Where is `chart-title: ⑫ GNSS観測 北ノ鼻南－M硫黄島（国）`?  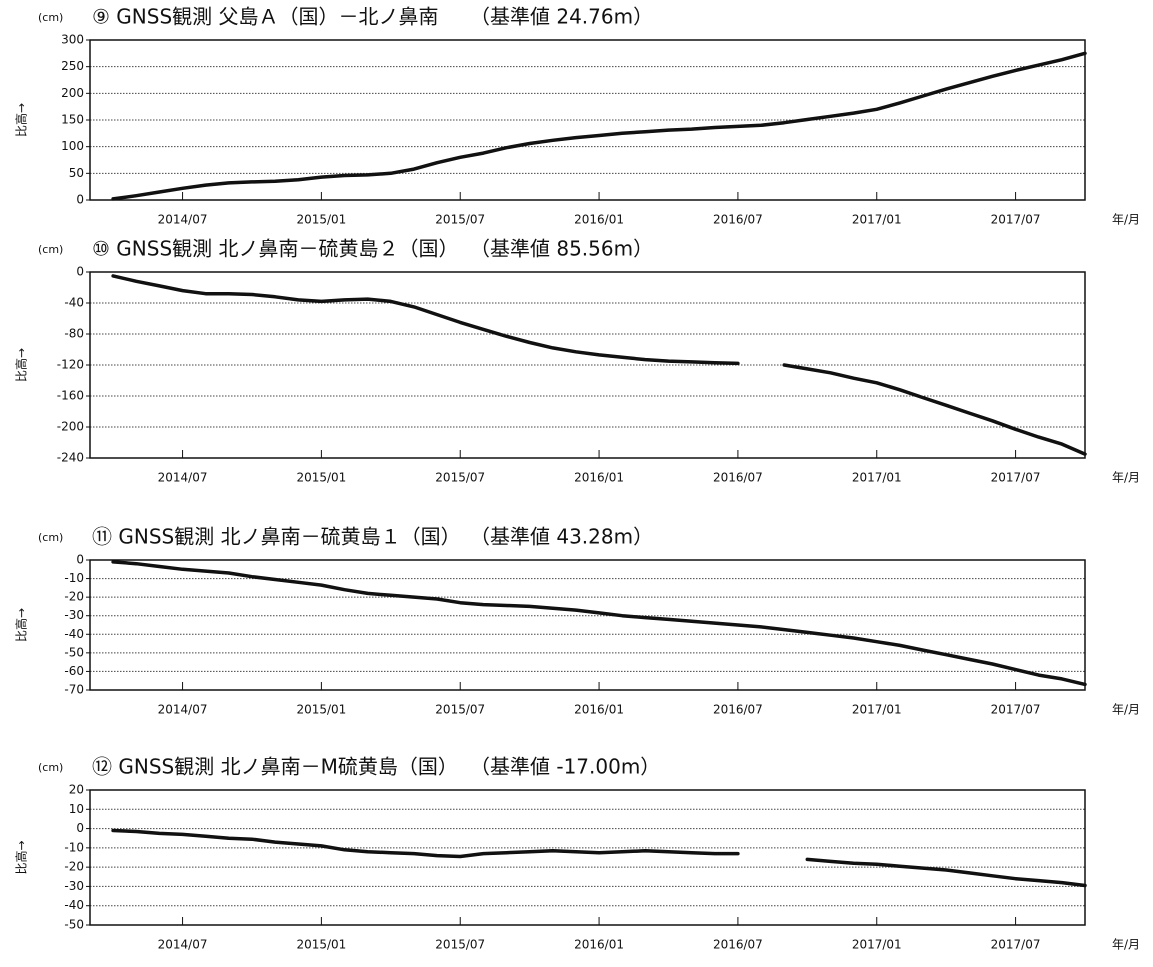
chart-title: ⑫ GNSS観測 北ノ鼻南－M硫黄島（国） is located at coordinates (275, 767).